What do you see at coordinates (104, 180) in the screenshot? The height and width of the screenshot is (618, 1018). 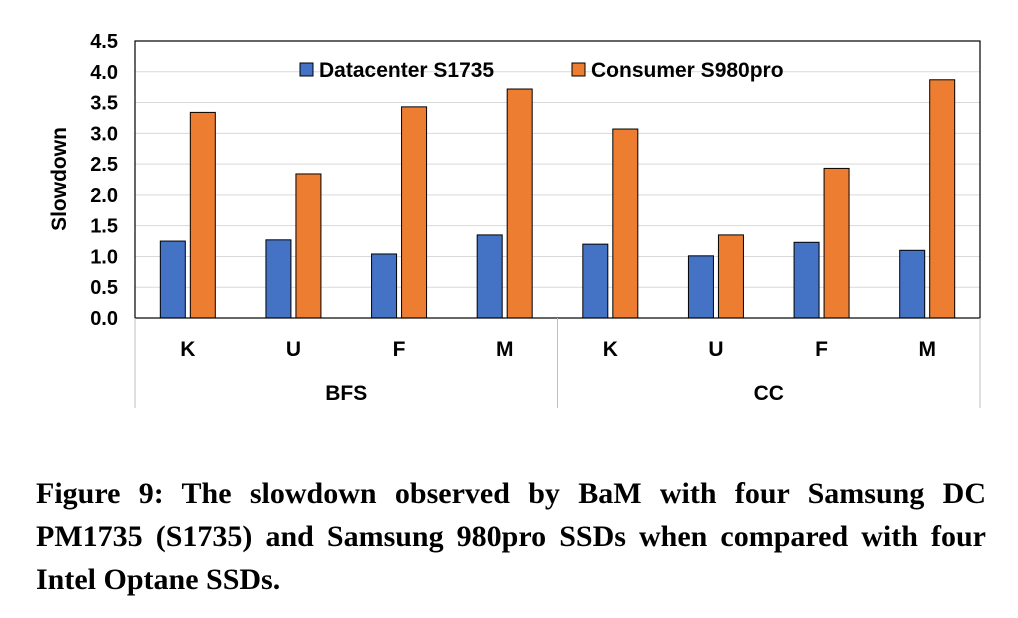 I see `y-tick-labels: 0.0 0.5 1.0 1.5 2.0 2.5 3.0 3.5 4.0 4.5` at bounding box center [104, 180].